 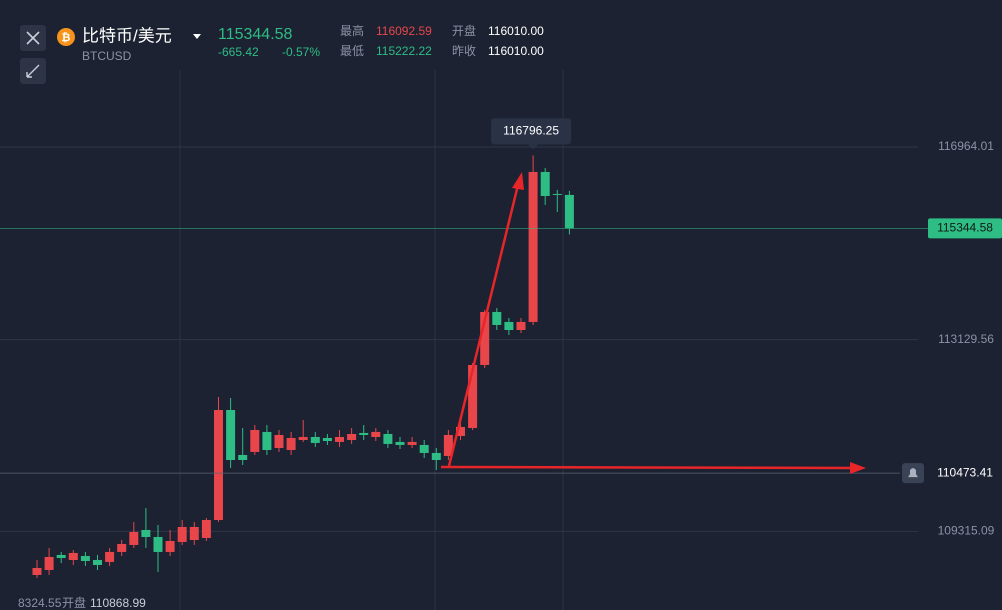 What do you see at coordinates (966, 146) in the screenshot?
I see `y-tick-label: 116964.01` at bounding box center [966, 146].